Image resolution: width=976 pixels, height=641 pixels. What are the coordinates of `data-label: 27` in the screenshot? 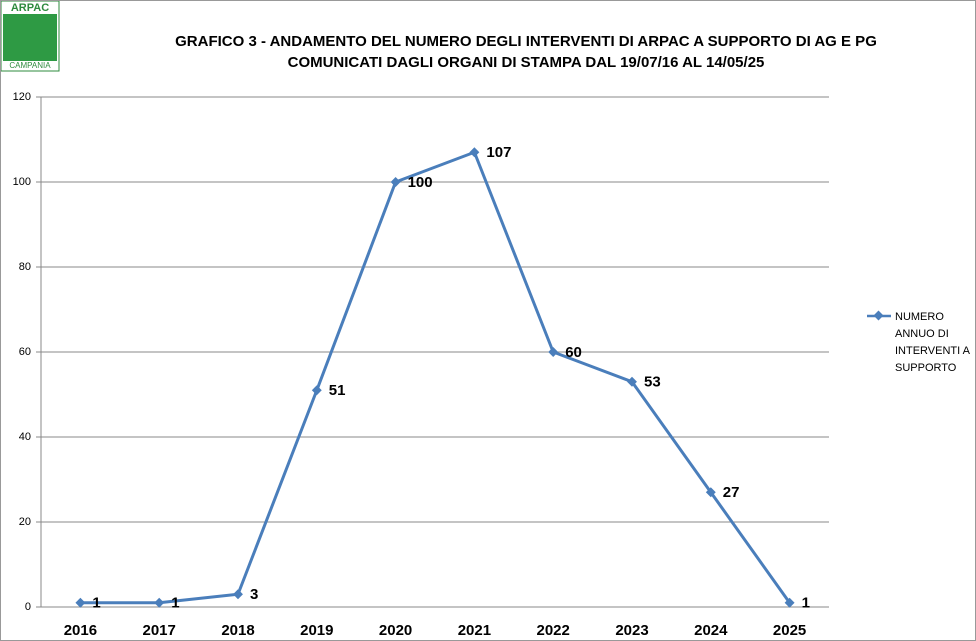 It's located at (731, 492).